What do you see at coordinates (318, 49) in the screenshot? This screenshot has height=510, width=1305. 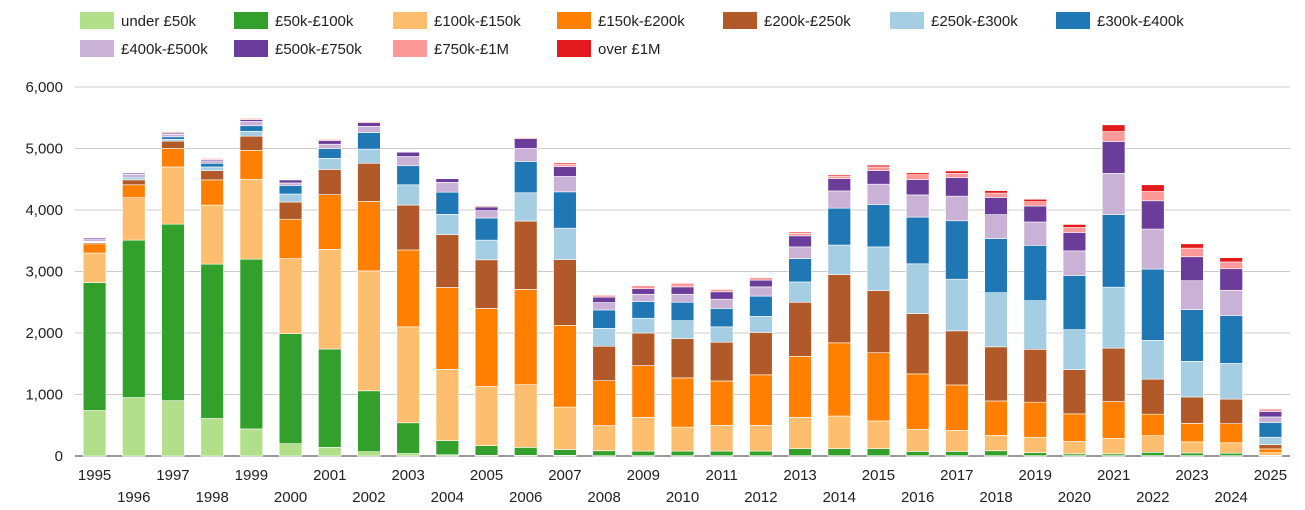 I see `legend-label: £500k-£750k` at bounding box center [318, 49].